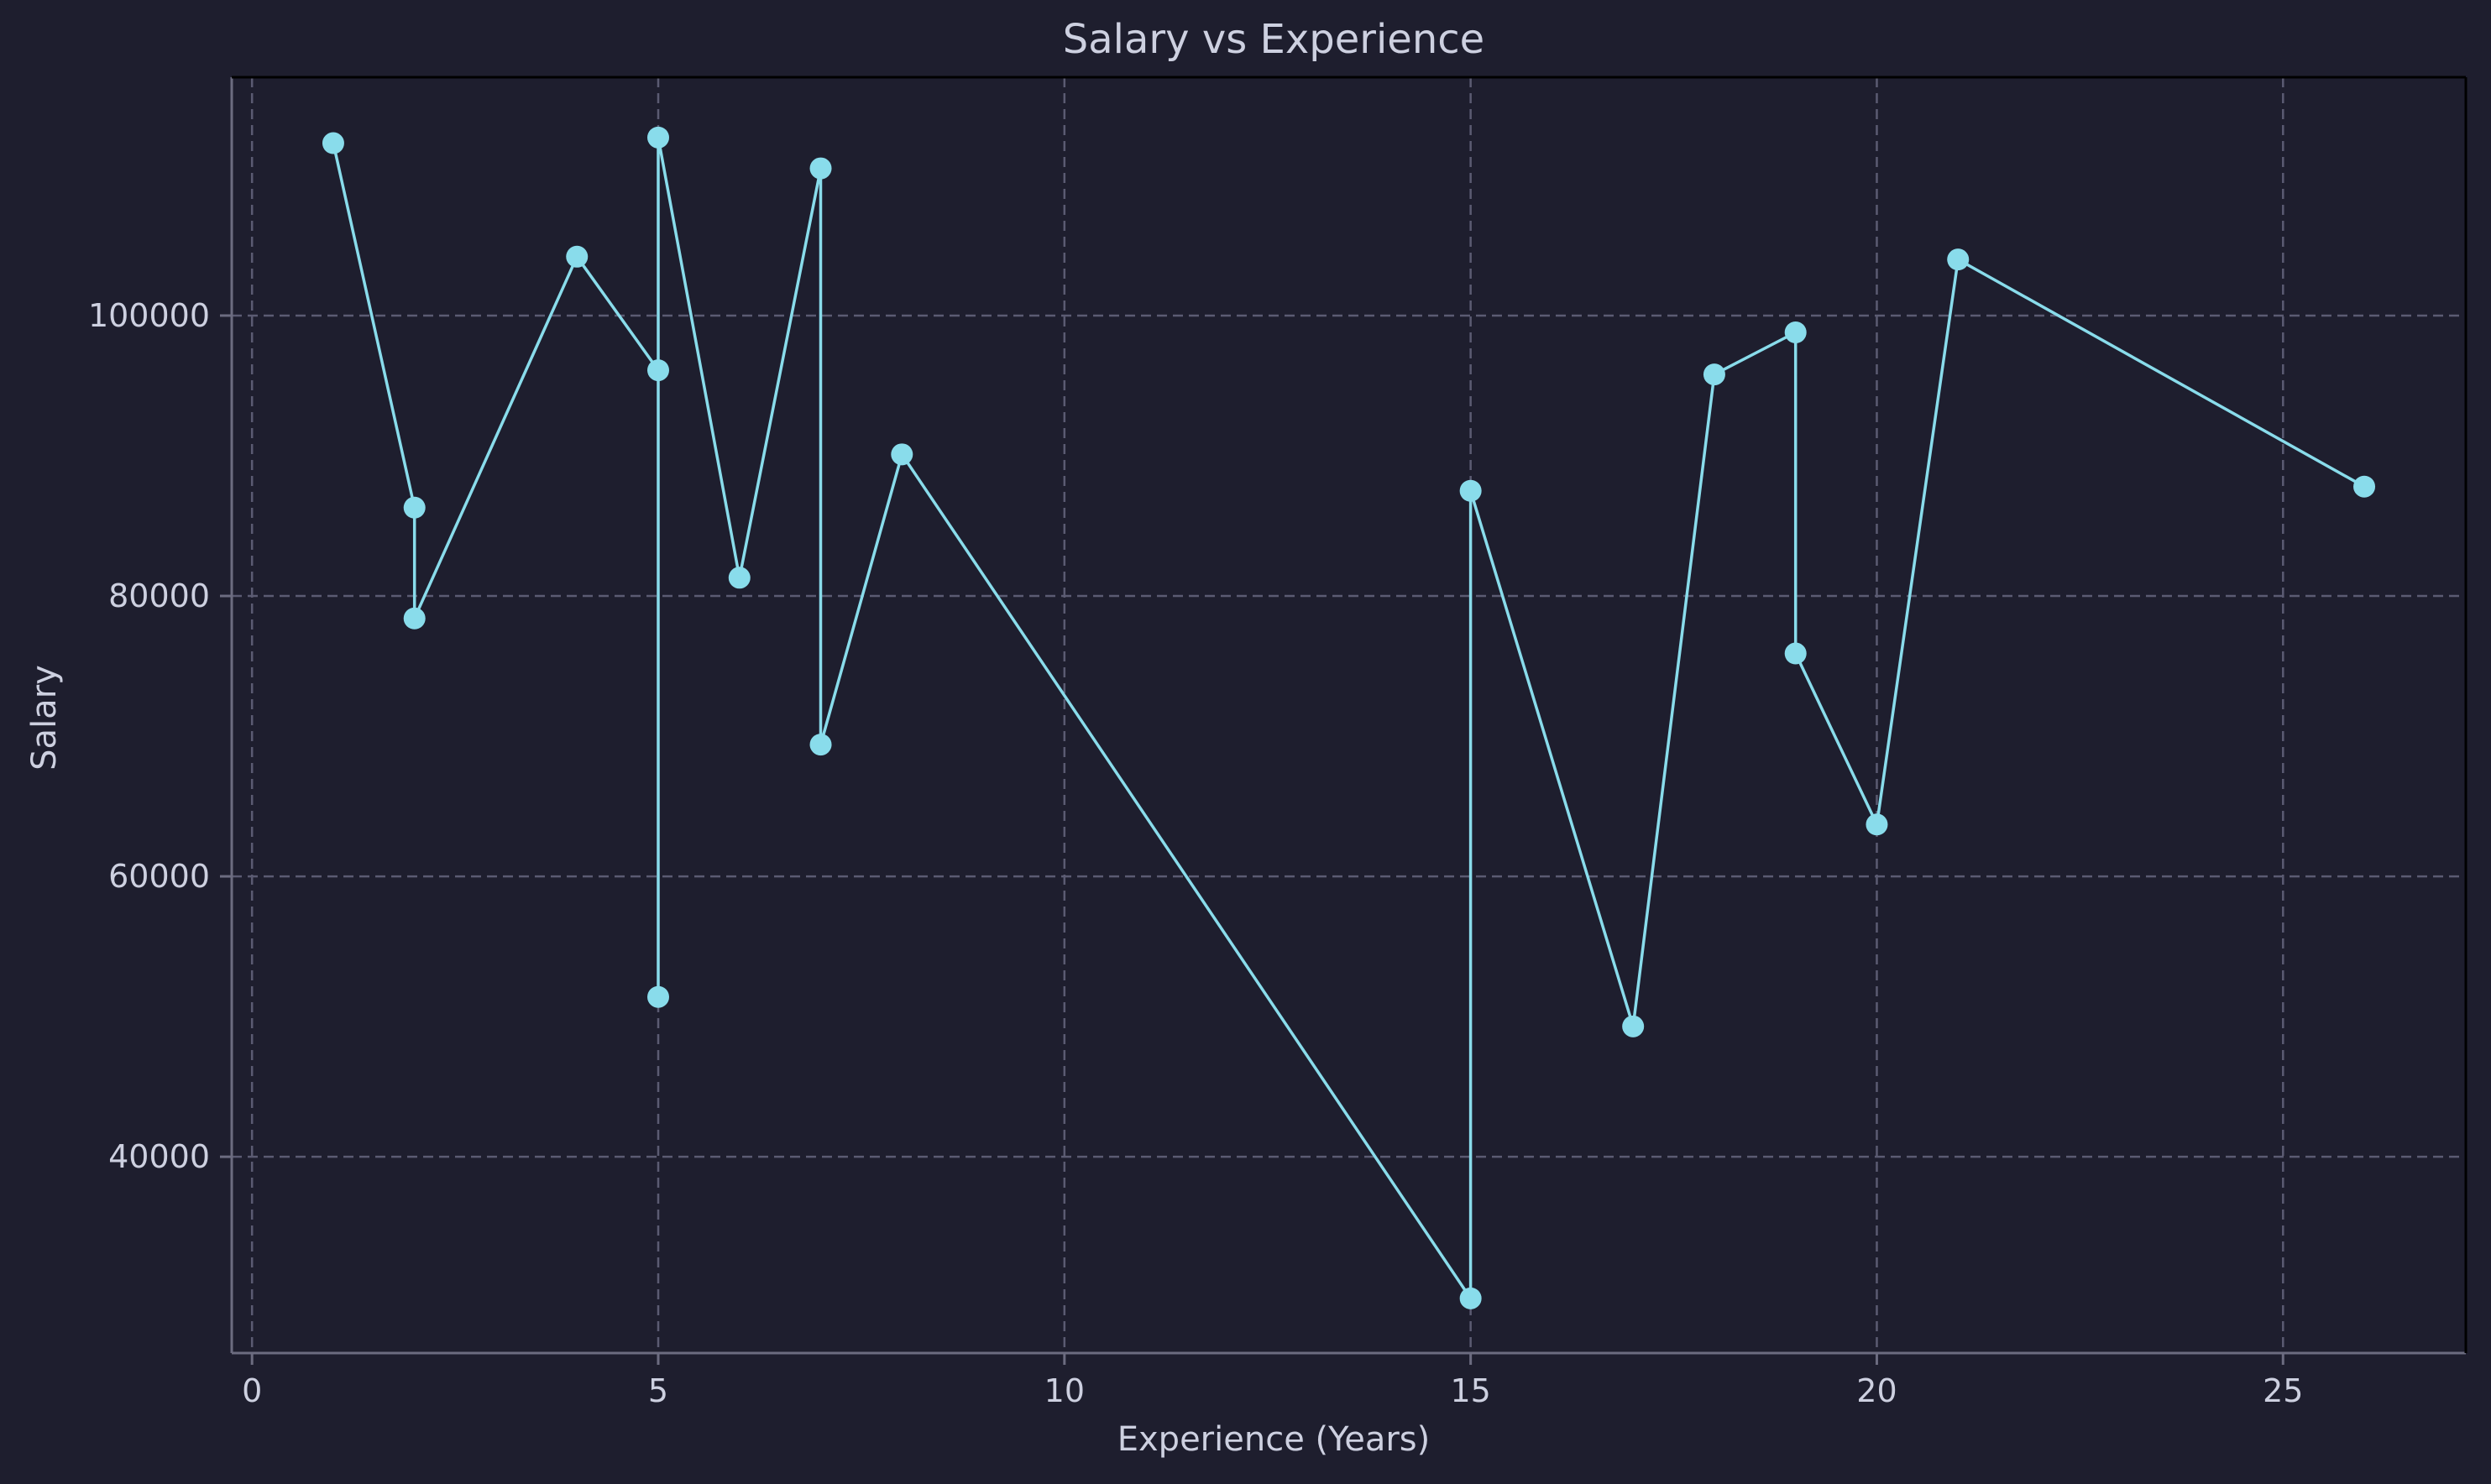 The height and width of the screenshot is (1484, 2491). What do you see at coordinates (159, 595) in the screenshot?
I see `y-tick-label: 80000` at bounding box center [159, 595].